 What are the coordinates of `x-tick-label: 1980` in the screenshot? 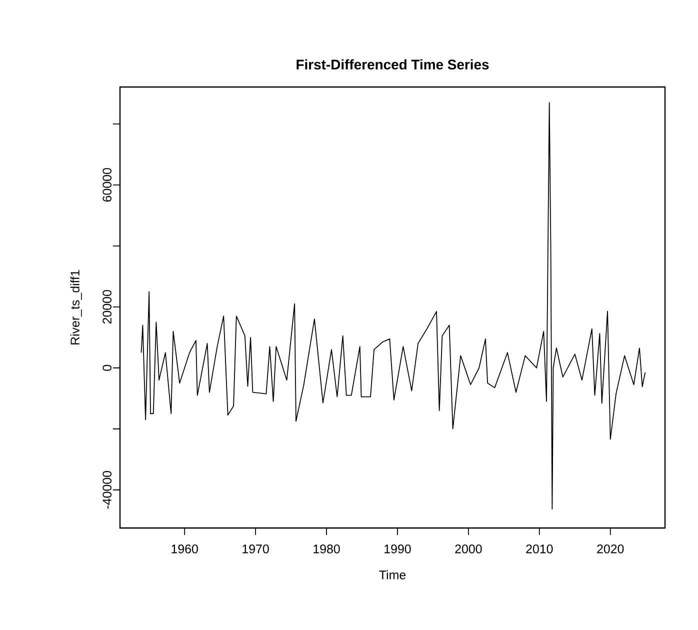 It's located at (327, 549).